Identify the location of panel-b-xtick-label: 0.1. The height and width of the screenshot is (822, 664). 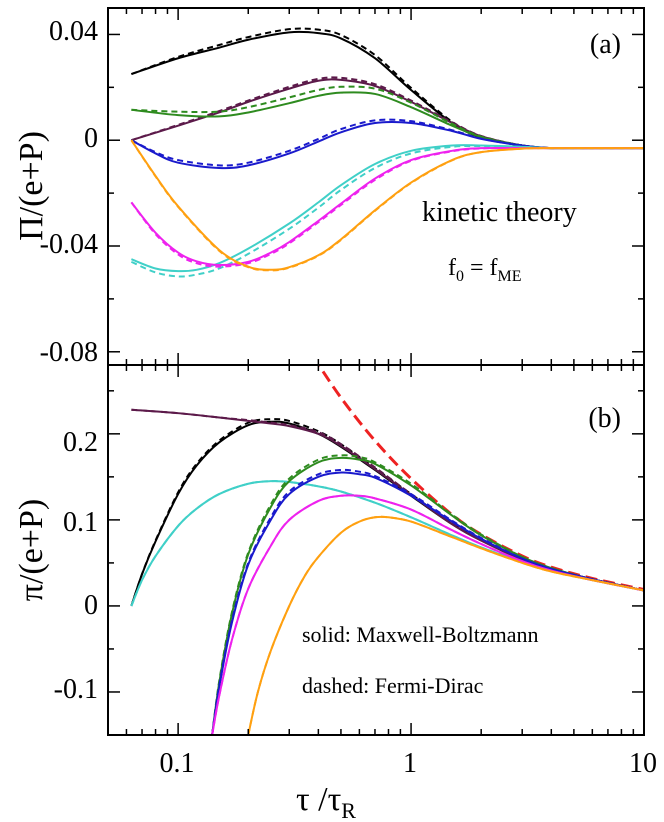
(177, 763).